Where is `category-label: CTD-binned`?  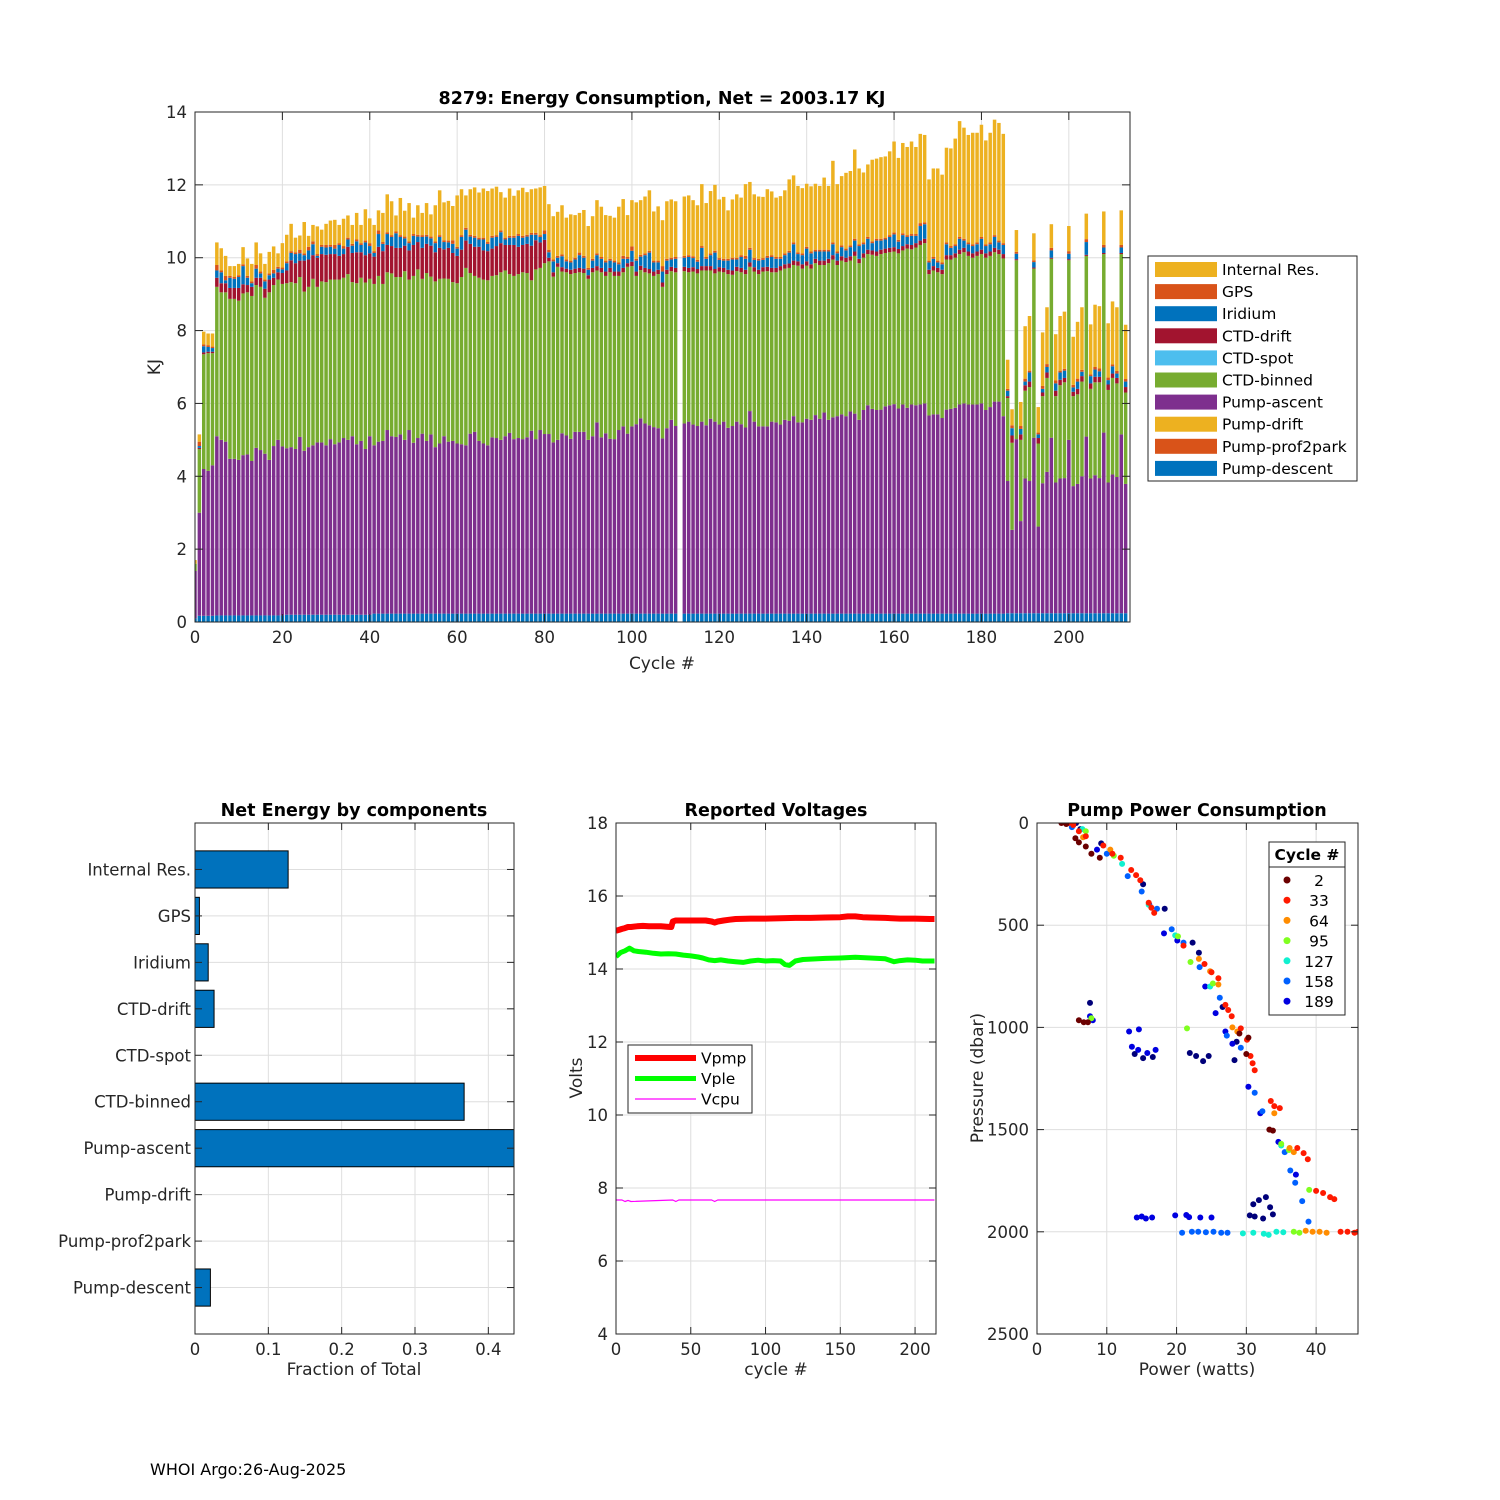
category-label: CTD-binned is located at coordinates (142, 1102).